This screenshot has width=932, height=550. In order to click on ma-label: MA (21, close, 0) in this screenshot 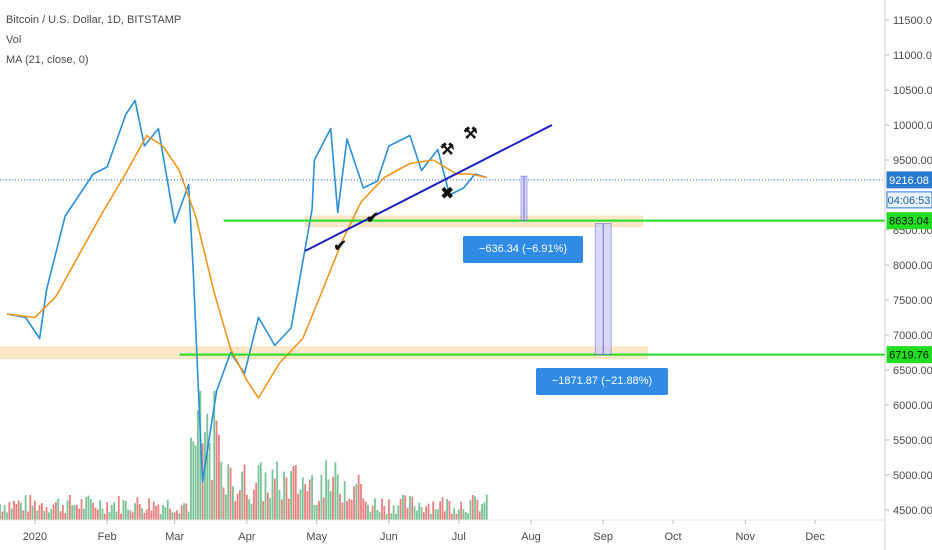, I will do `click(47, 60)`.